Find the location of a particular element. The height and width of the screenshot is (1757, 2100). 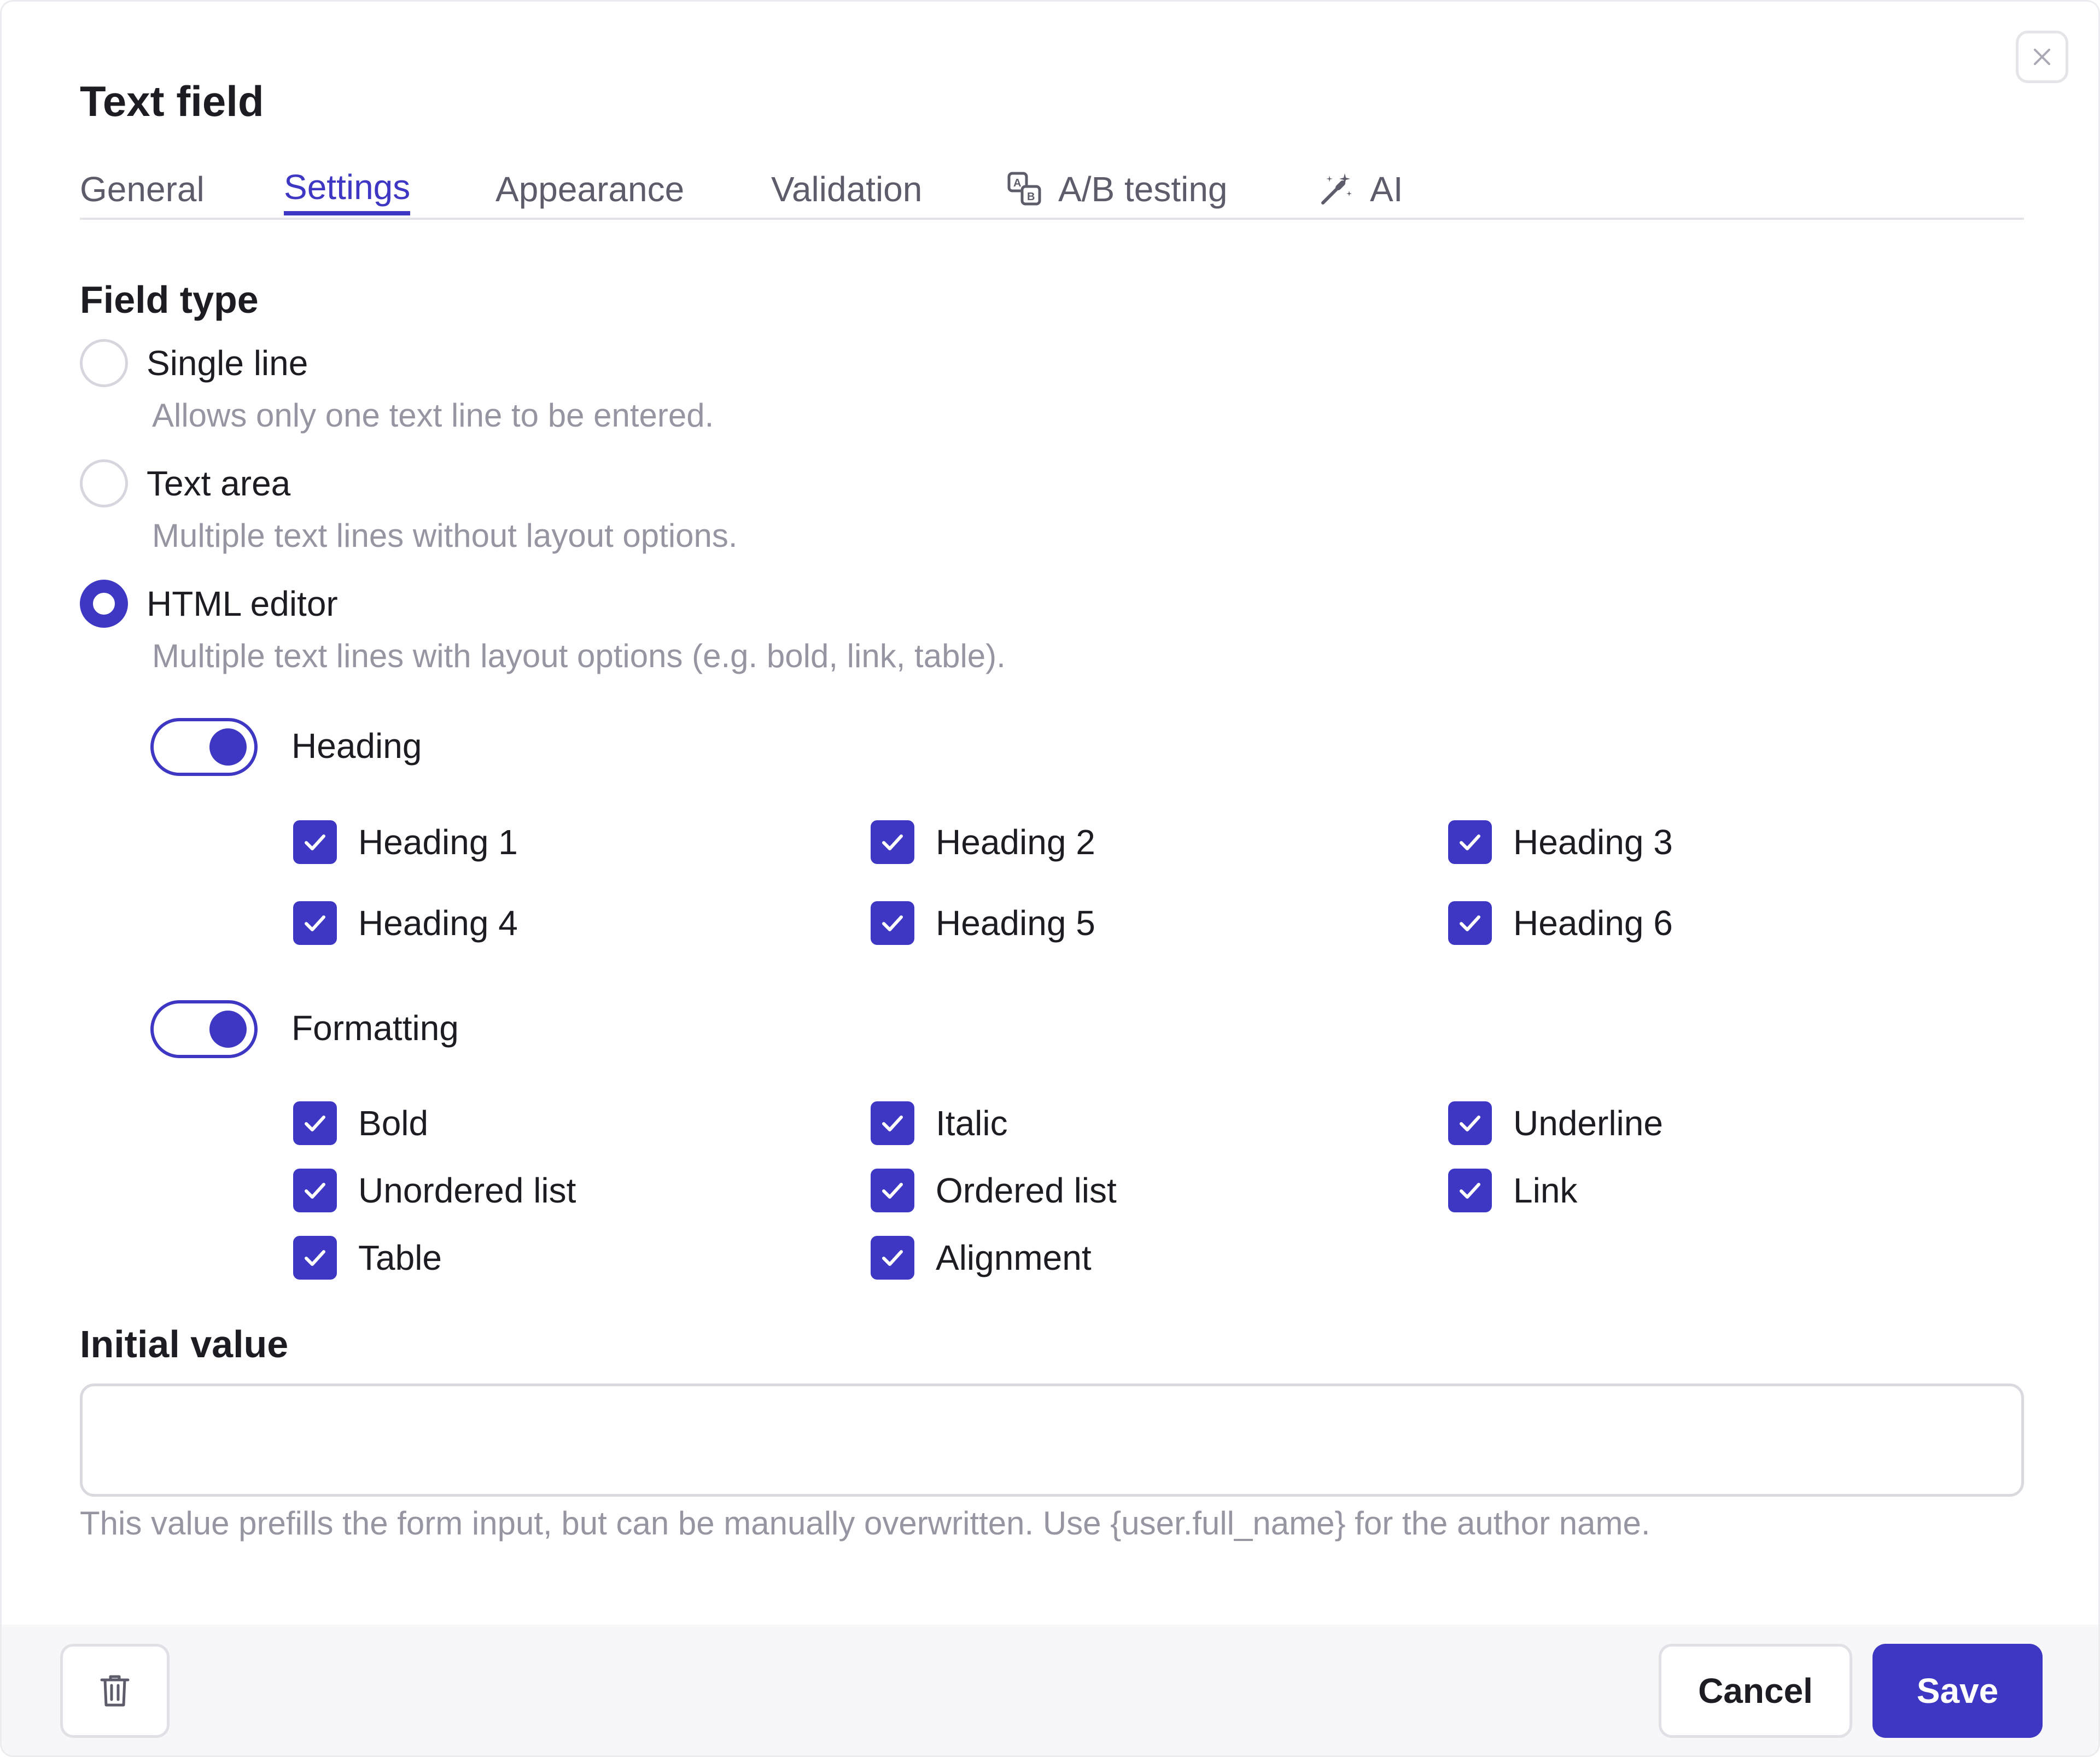

checkbox-label: Ordered list is located at coordinates (1026, 1190).